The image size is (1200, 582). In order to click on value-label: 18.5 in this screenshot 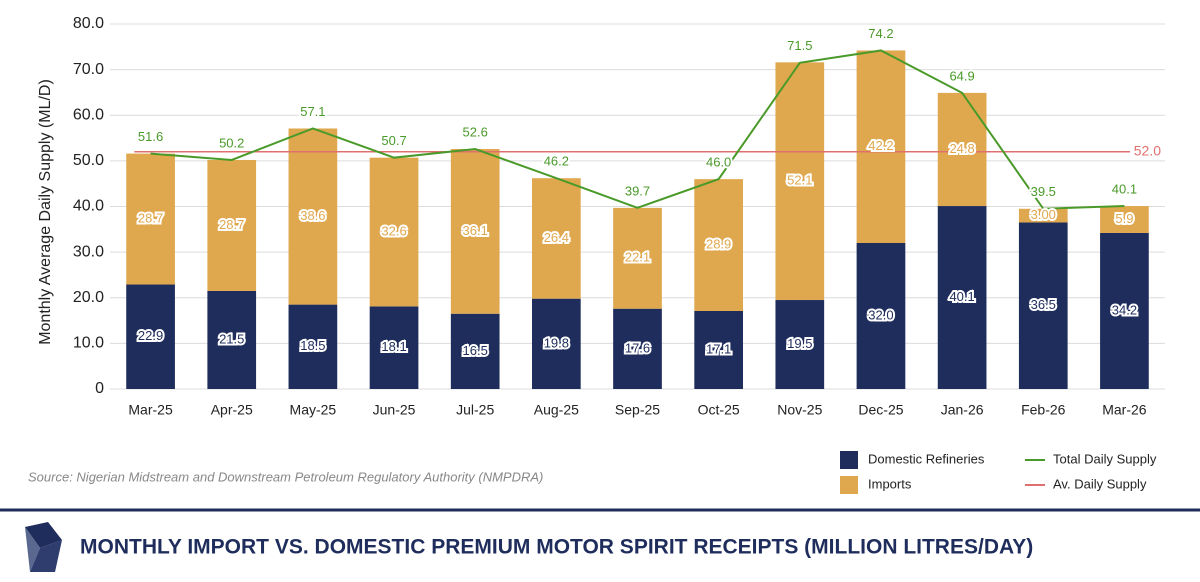, I will do `click(312, 345)`.